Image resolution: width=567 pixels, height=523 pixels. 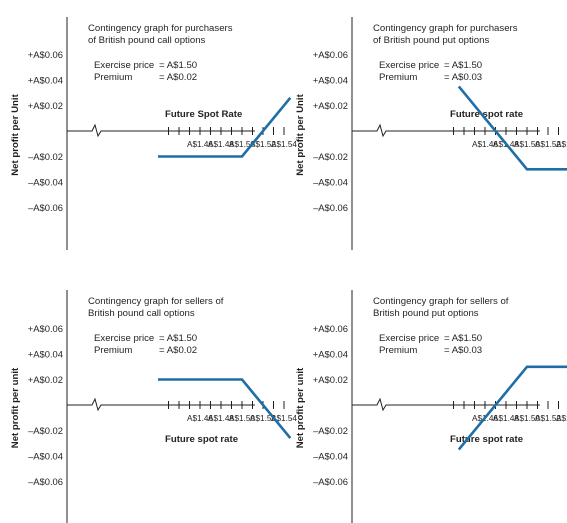 What do you see at coordinates (203, 114) in the screenshot?
I see `x-axis-label: Future Spot Rate` at bounding box center [203, 114].